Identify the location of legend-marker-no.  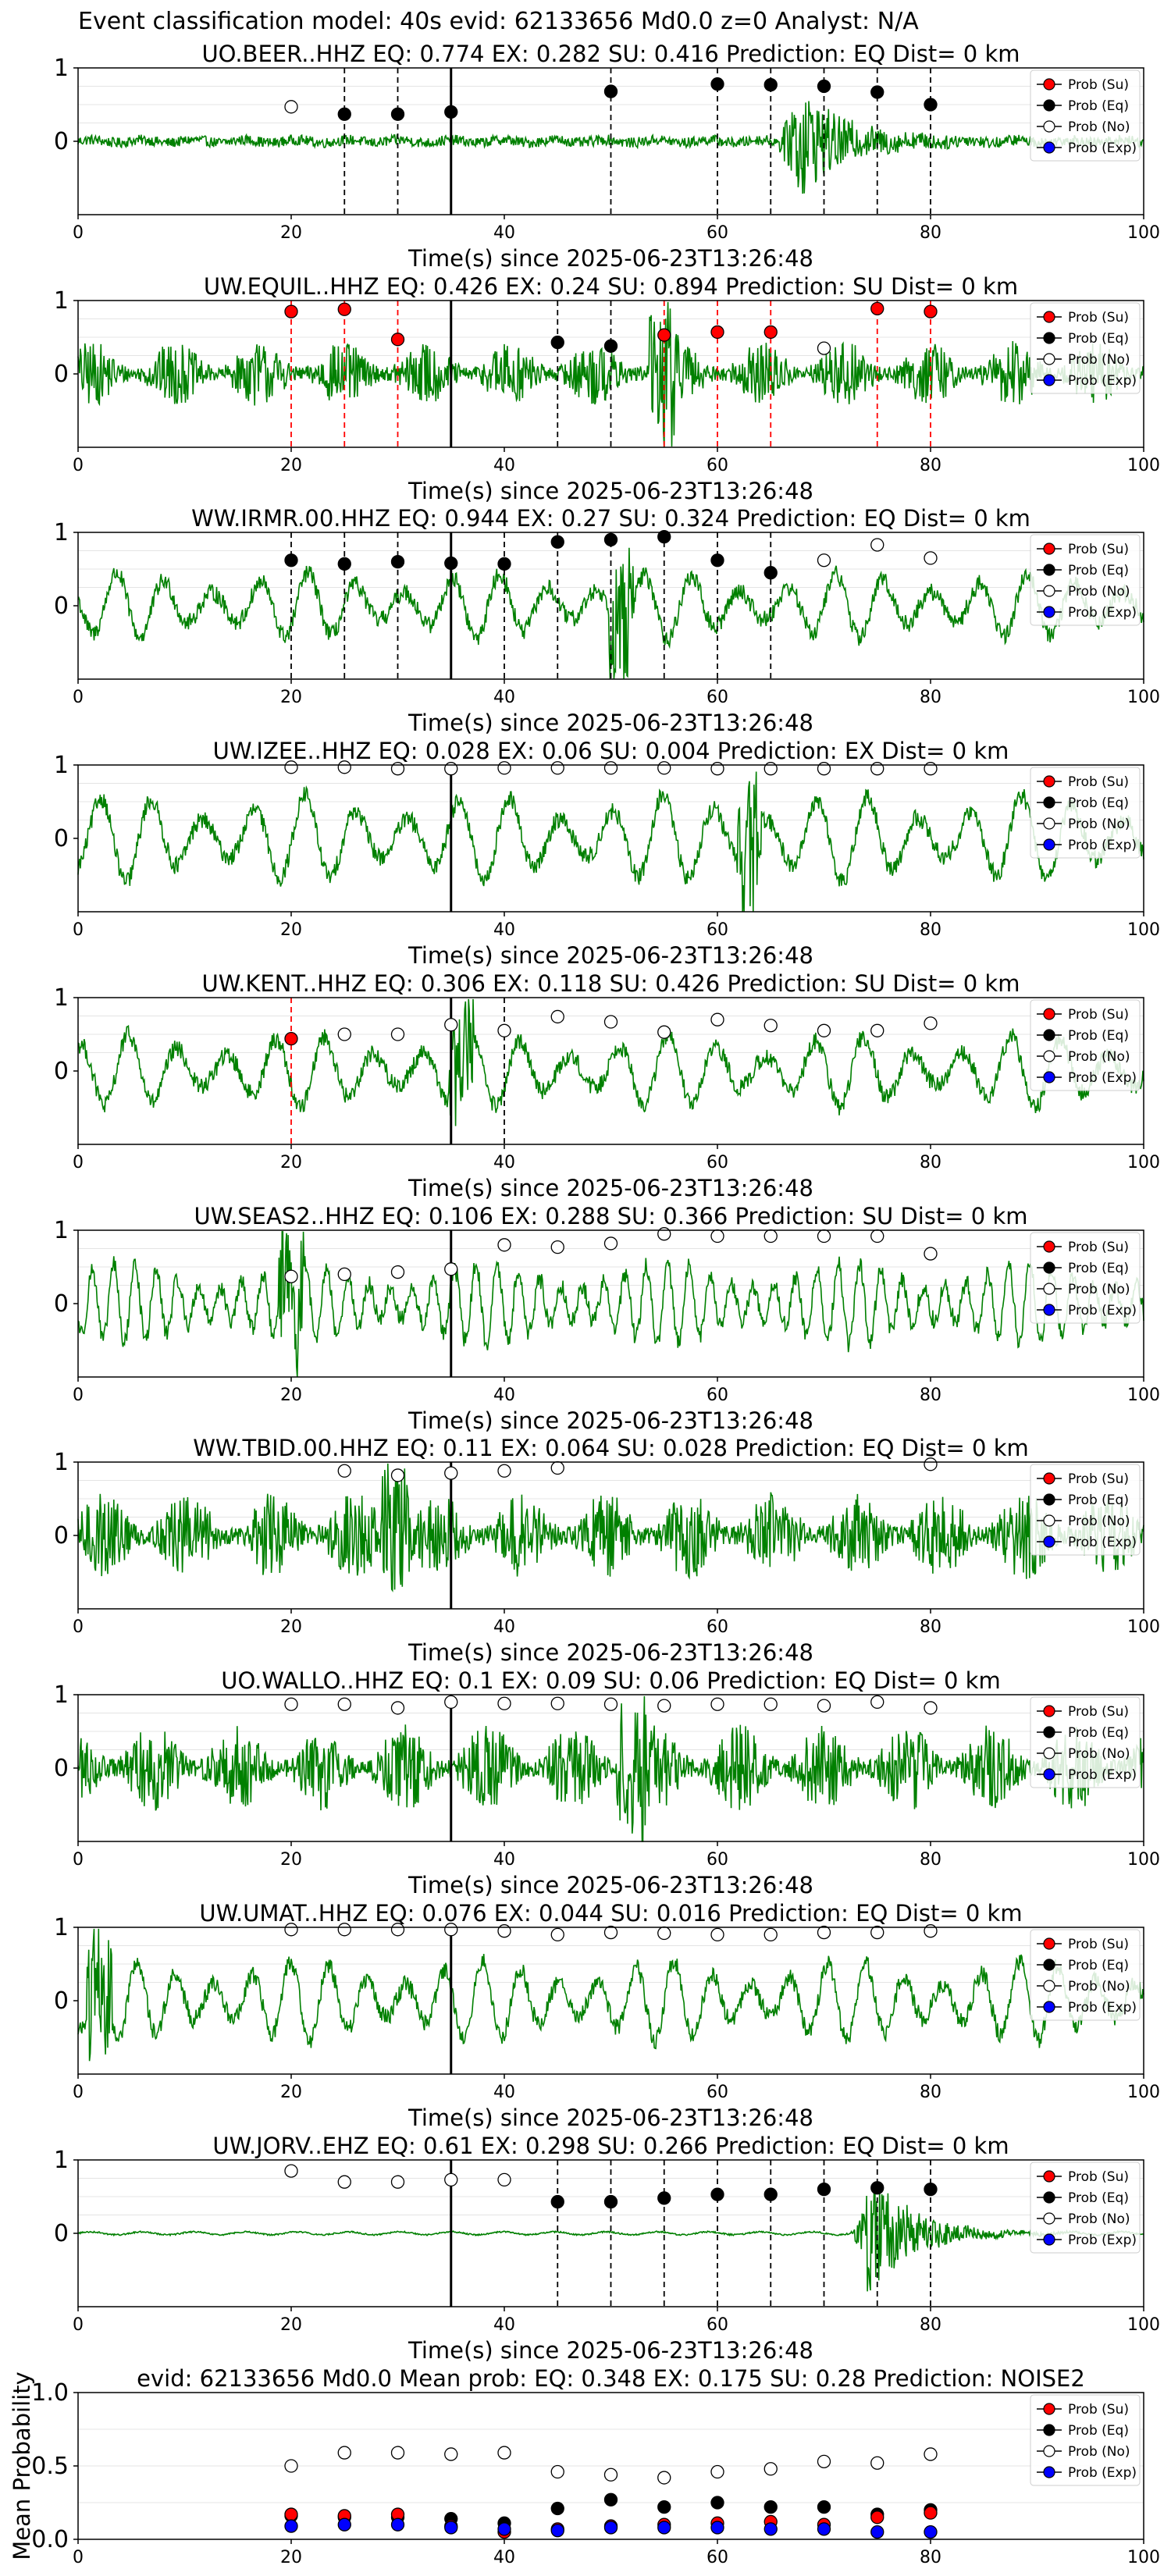
(1049, 591).